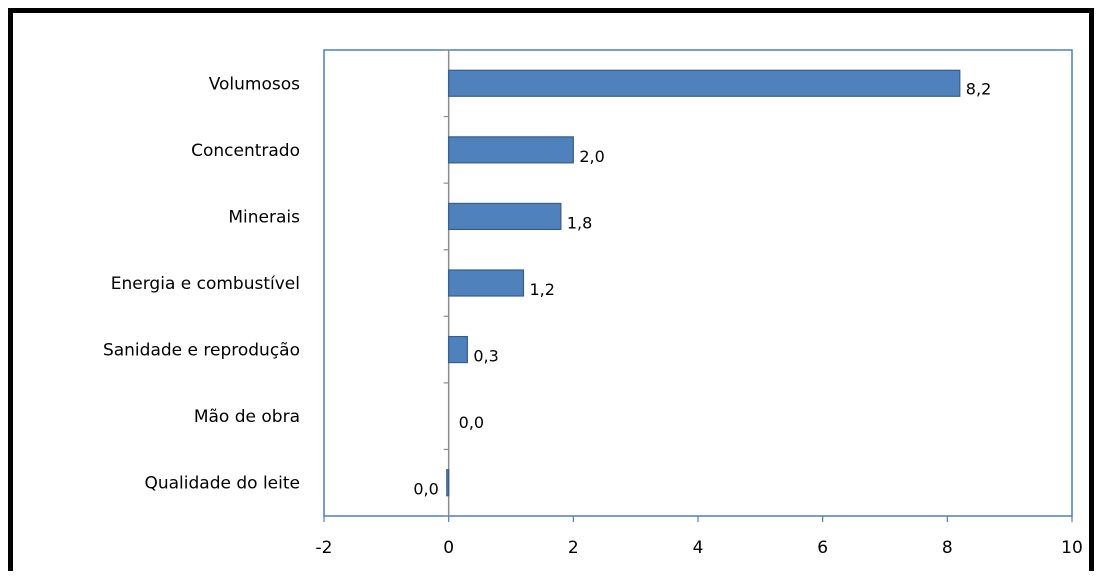 The width and height of the screenshot is (1102, 579). What do you see at coordinates (822, 548) in the screenshot?
I see `x-tick-label: 6` at bounding box center [822, 548].